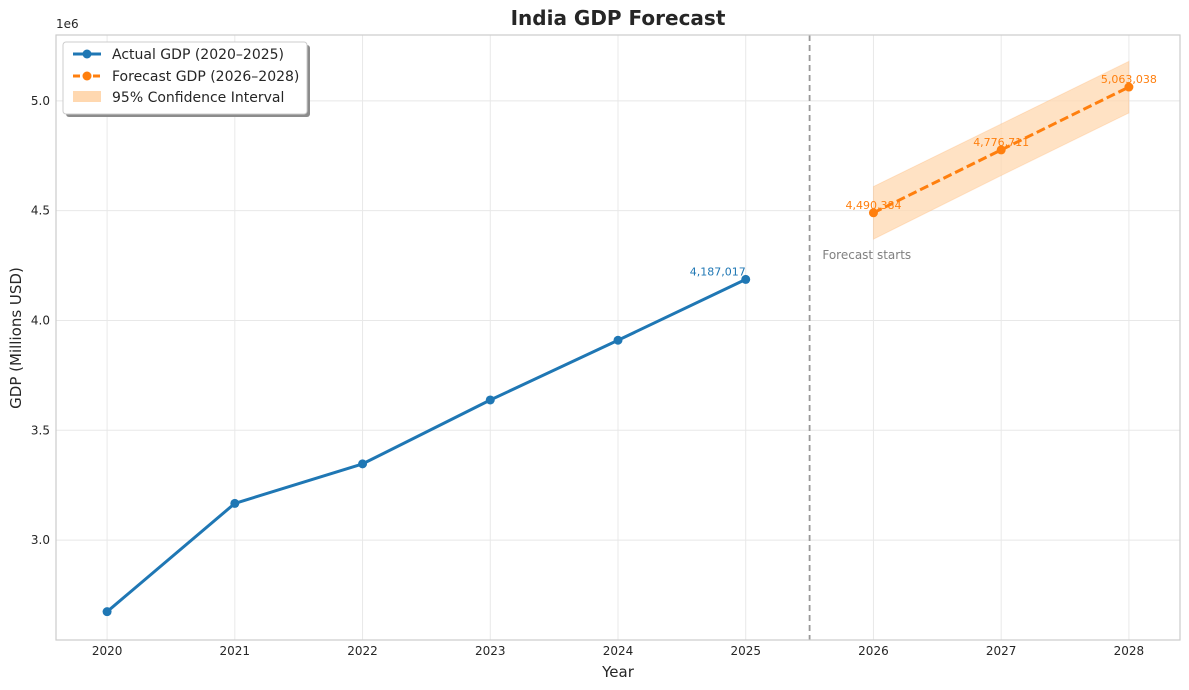  What do you see at coordinates (1001, 142) in the screenshot?
I see `data-label: 4,776,711` at bounding box center [1001, 142].